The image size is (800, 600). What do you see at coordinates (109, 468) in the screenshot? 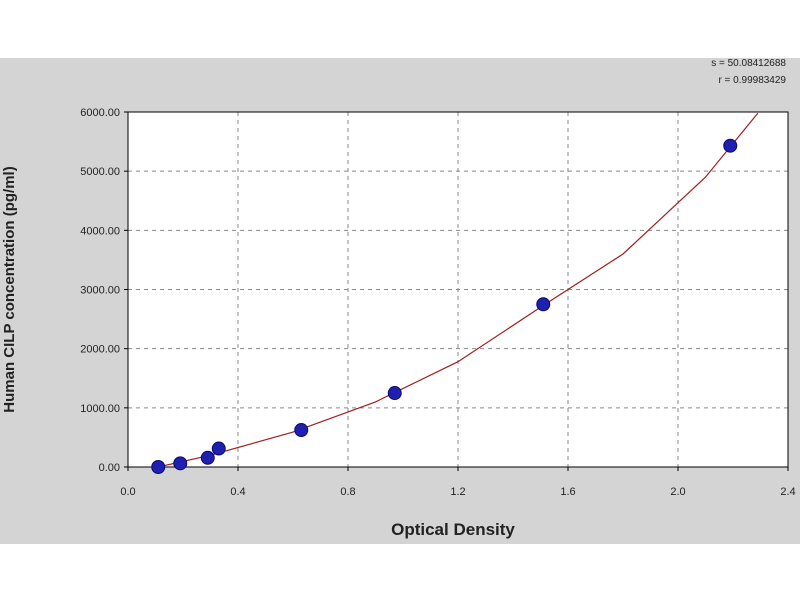
I see `y-tick-label: 0.00` at bounding box center [109, 468].